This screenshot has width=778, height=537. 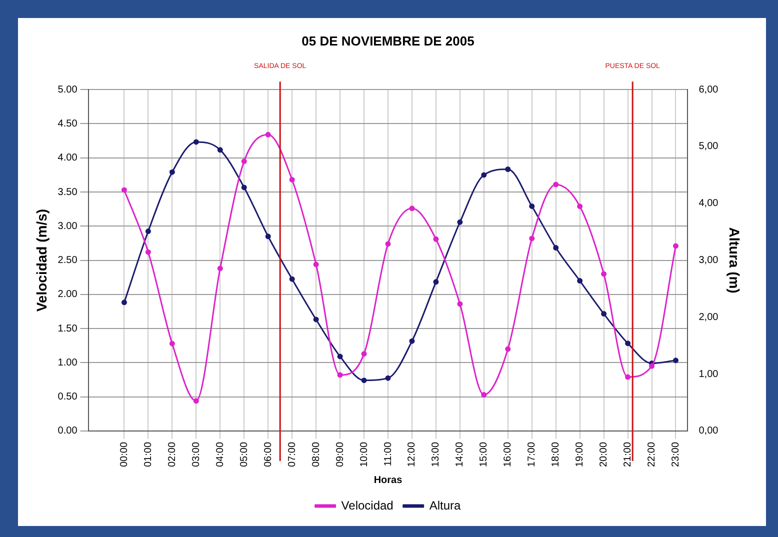 What do you see at coordinates (556, 455) in the screenshot?
I see `x-tick-label: 18:00` at bounding box center [556, 455].